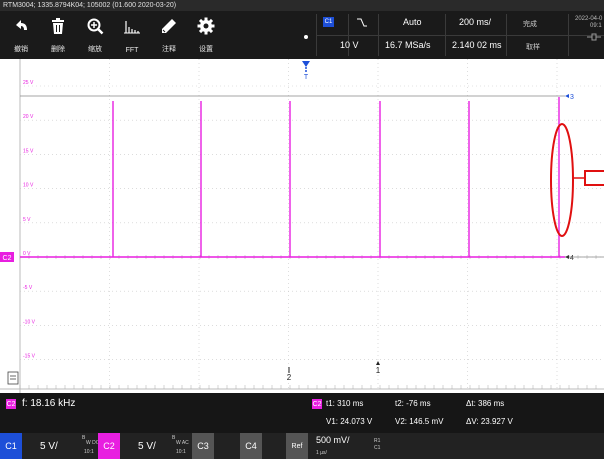 The width and height of the screenshot is (604, 459). Describe the element at coordinates (27, 220) in the screenshot. I see `y-tick-label: 5 V` at that location.